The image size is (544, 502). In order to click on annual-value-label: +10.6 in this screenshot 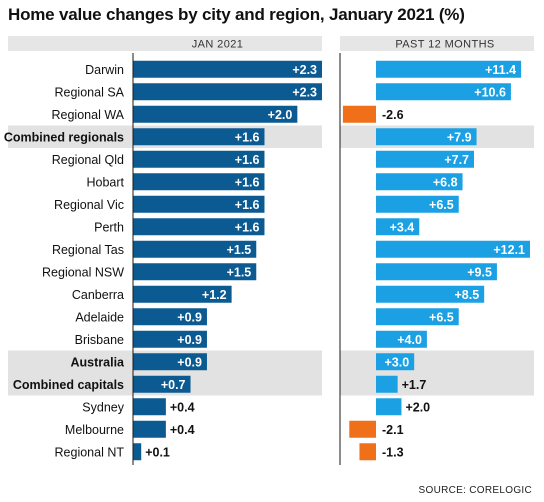, I will do `click(490, 92)`.